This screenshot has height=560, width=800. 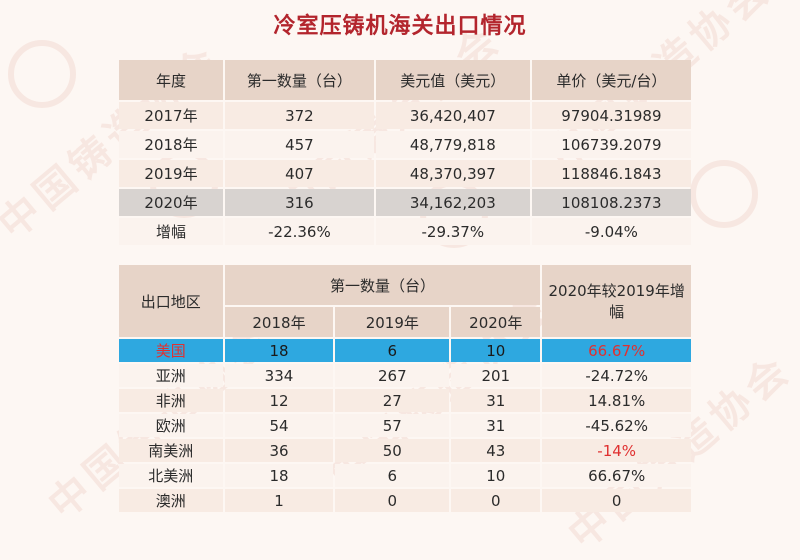 I want to click on cell-quantity: 407, so click(x=299, y=173).